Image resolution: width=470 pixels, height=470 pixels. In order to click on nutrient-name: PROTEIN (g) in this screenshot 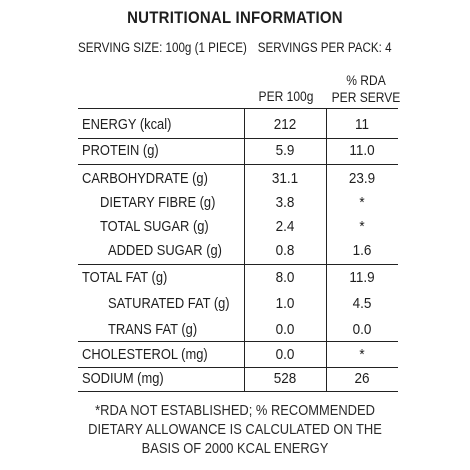, I will do `click(120, 150)`.